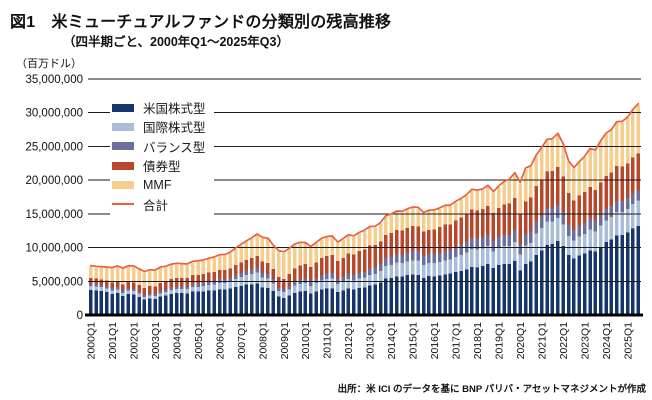 The image size is (652, 400). What do you see at coordinates (263, 341) in the screenshot?
I see `x-axis-tick-label: 2008Q1` at bounding box center [263, 341].